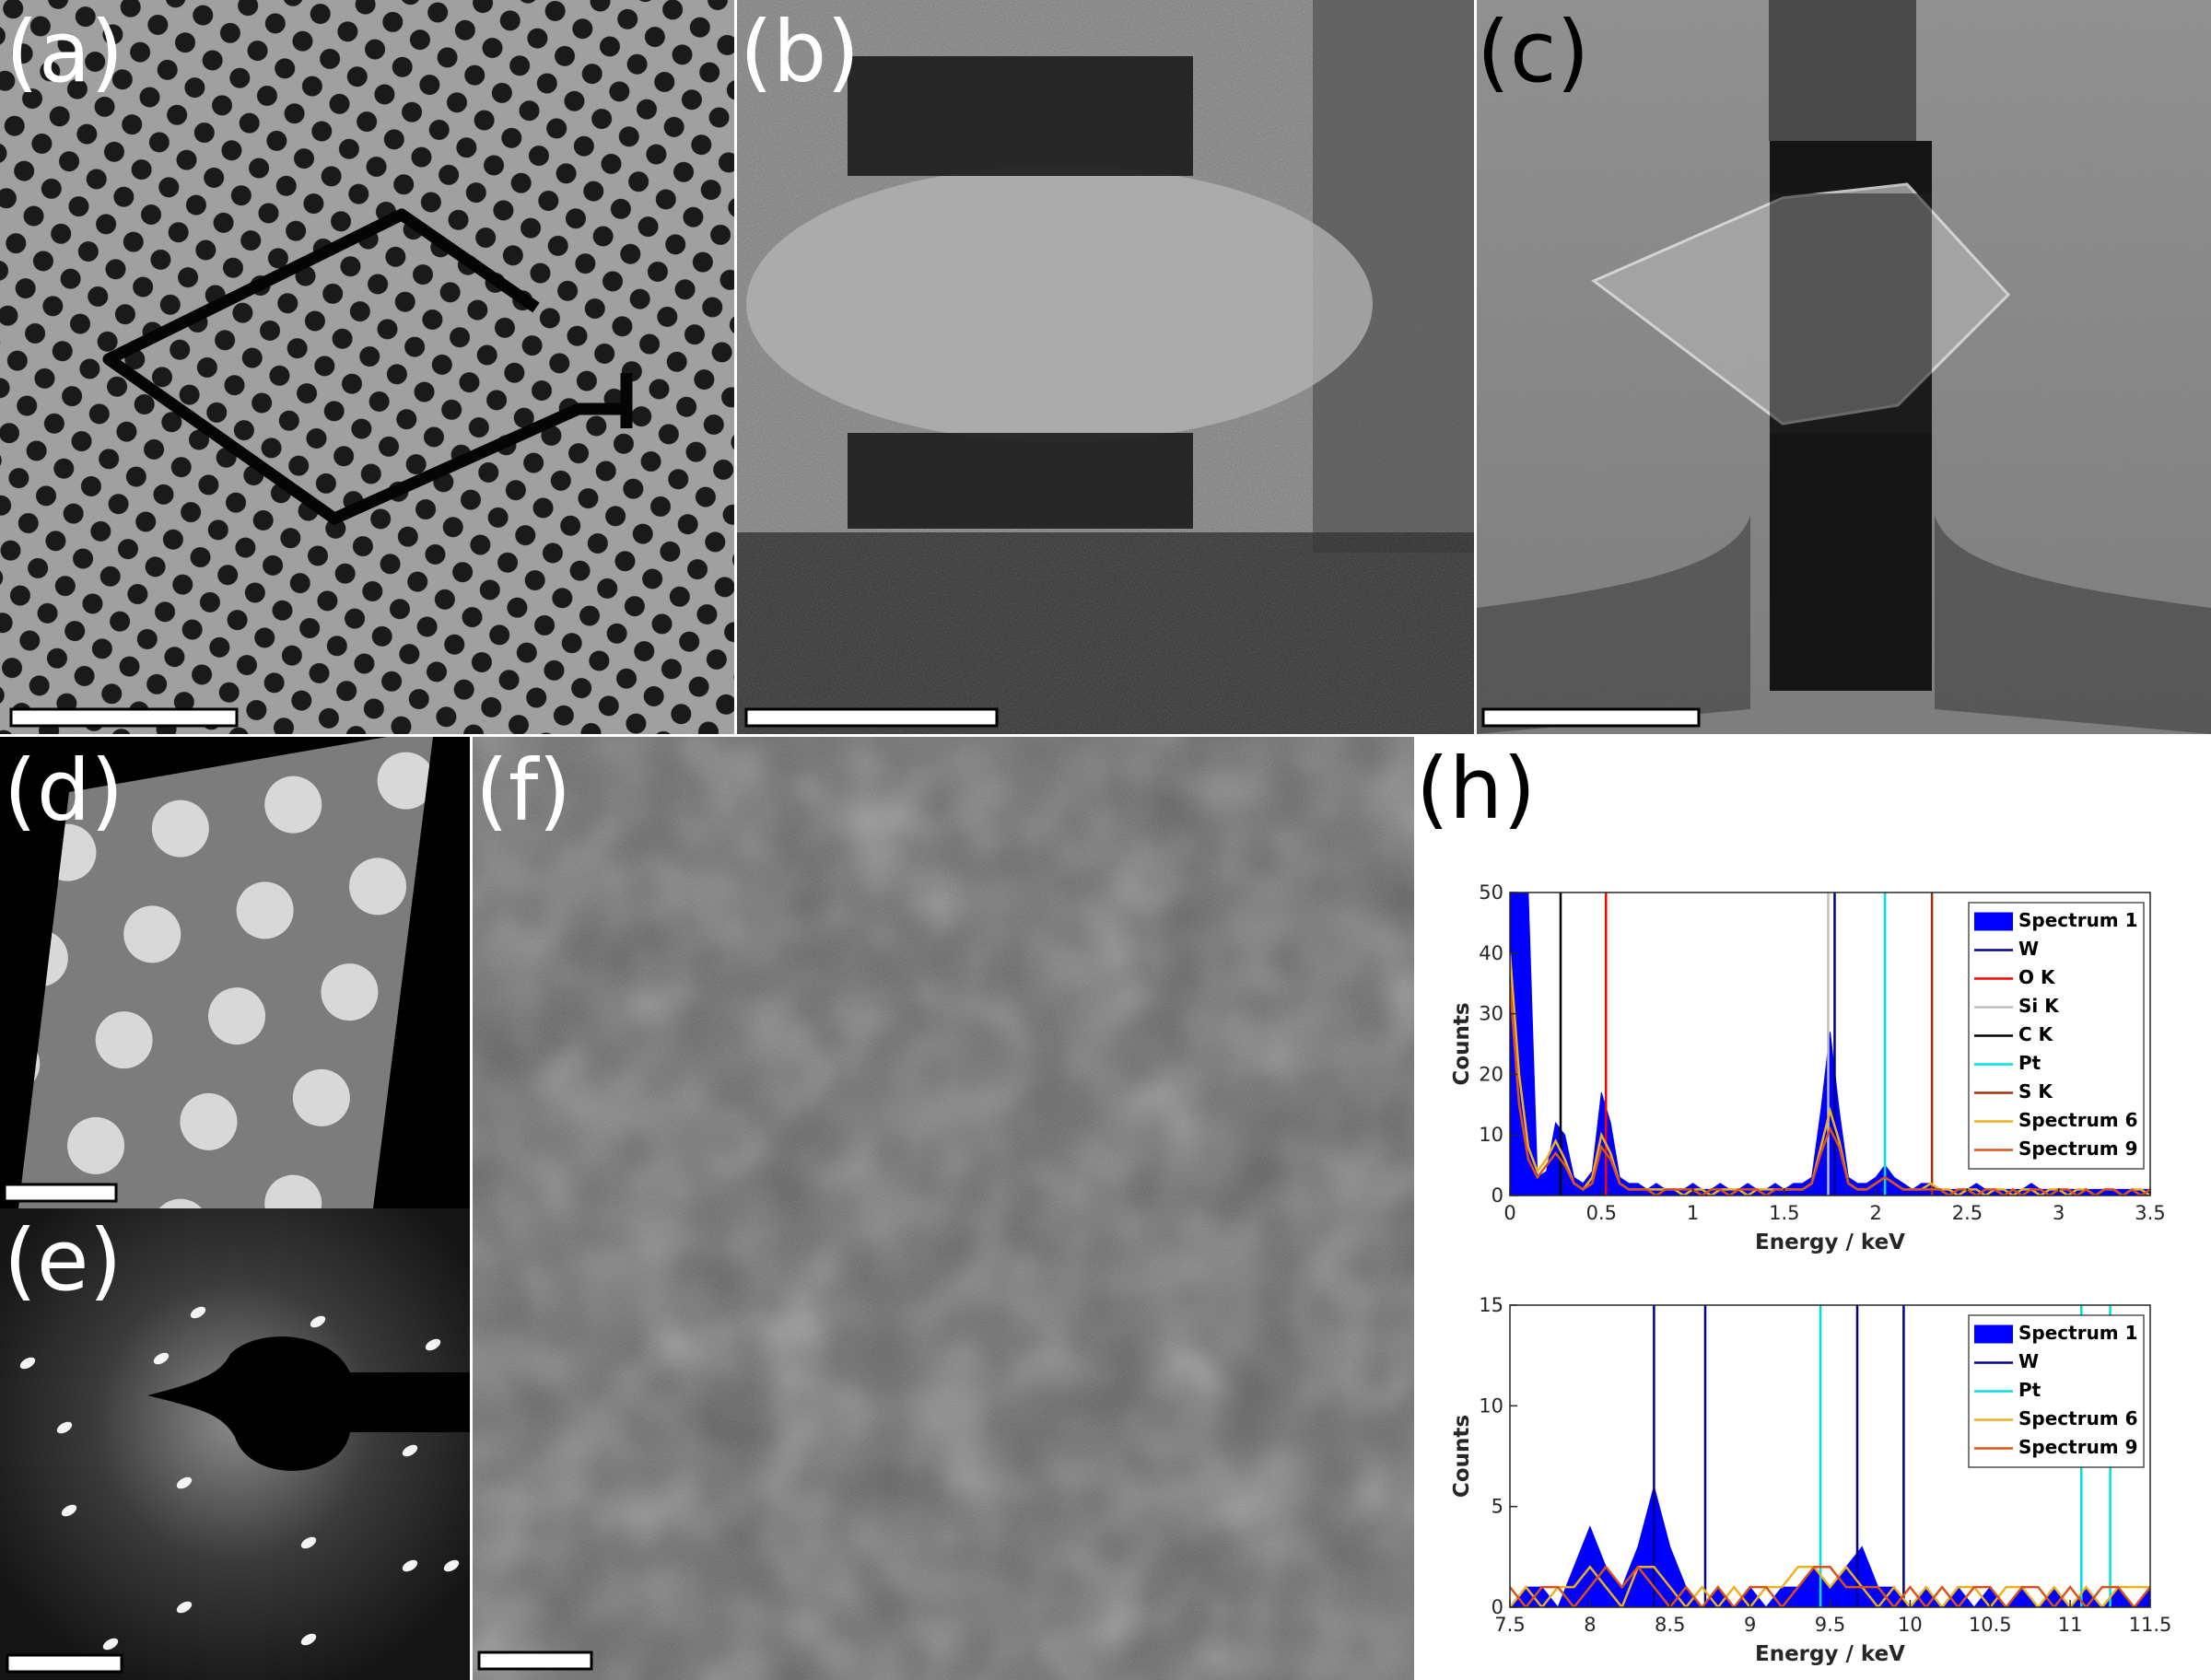 The image size is (2211, 1680). I want to click on axes-frame, so click(1830, 1044).